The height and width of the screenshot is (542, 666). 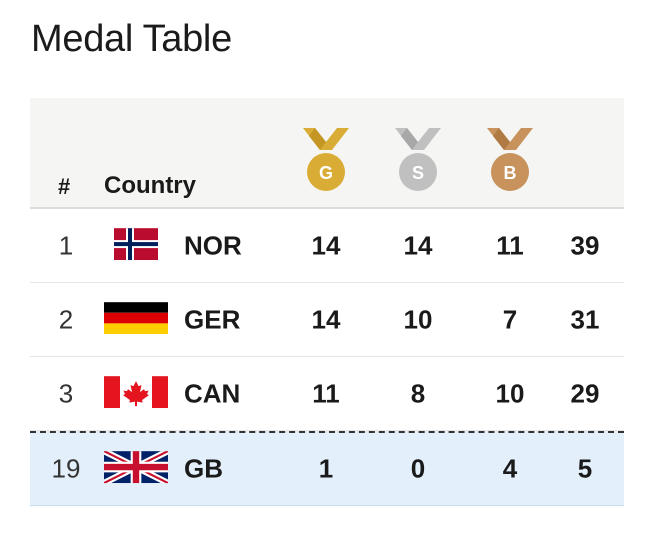 What do you see at coordinates (213, 245) in the screenshot?
I see `country-code: NOR` at bounding box center [213, 245].